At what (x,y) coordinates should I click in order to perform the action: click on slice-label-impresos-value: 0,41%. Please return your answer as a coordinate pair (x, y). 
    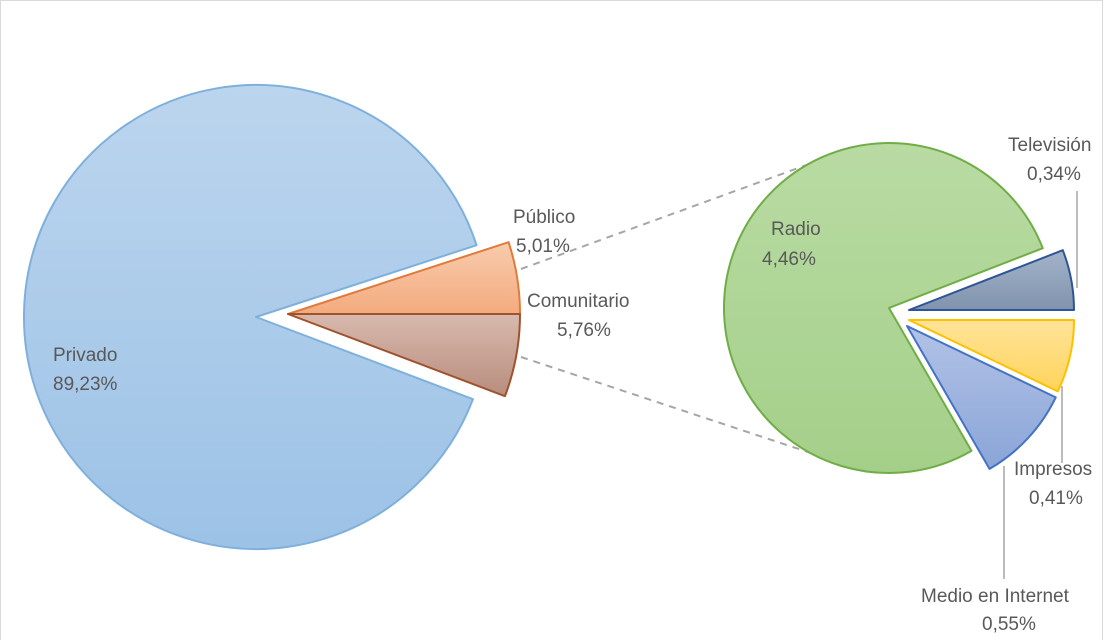
    Looking at the image, I should click on (1056, 498).